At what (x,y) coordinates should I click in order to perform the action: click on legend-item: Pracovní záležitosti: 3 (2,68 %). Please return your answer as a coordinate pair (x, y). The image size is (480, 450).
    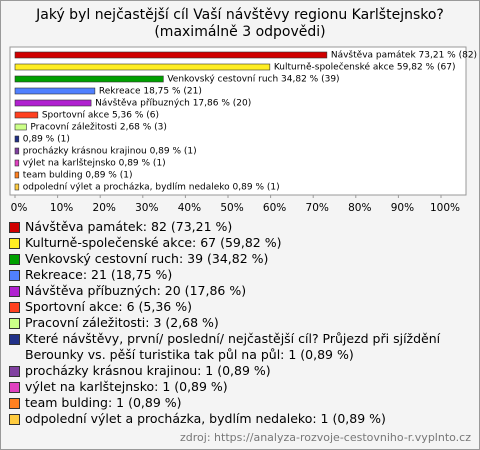
    Looking at the image, I should click on (238, 323).